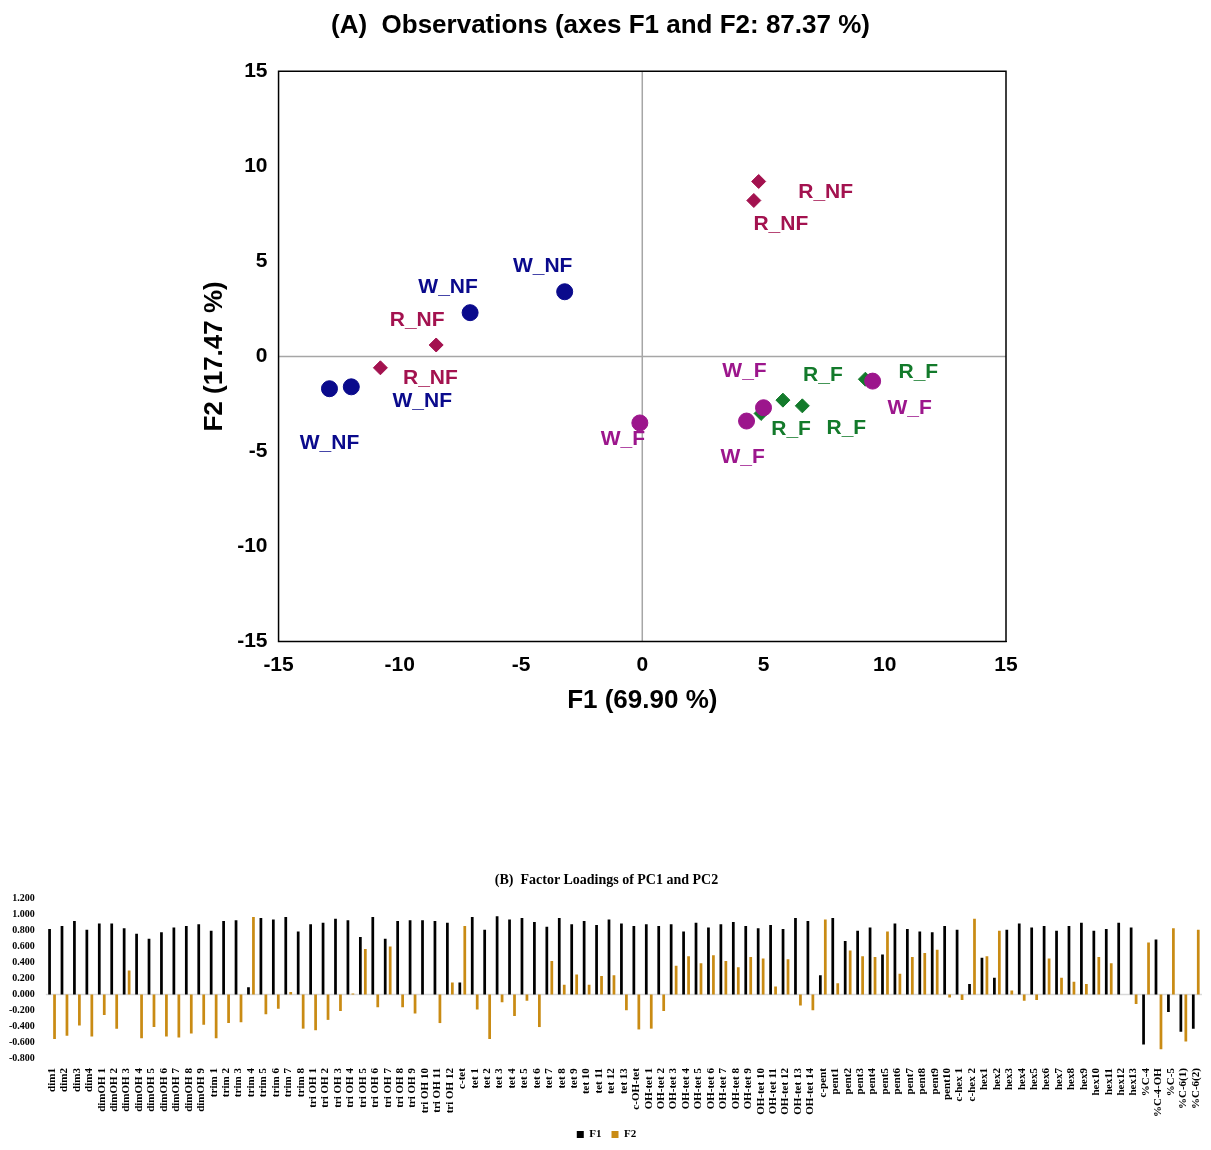  What do you see at coordinates (162, 1089) in the screenshot?
I see `x-tick-label: dimOH 6` at bounding box center [162, 1089].